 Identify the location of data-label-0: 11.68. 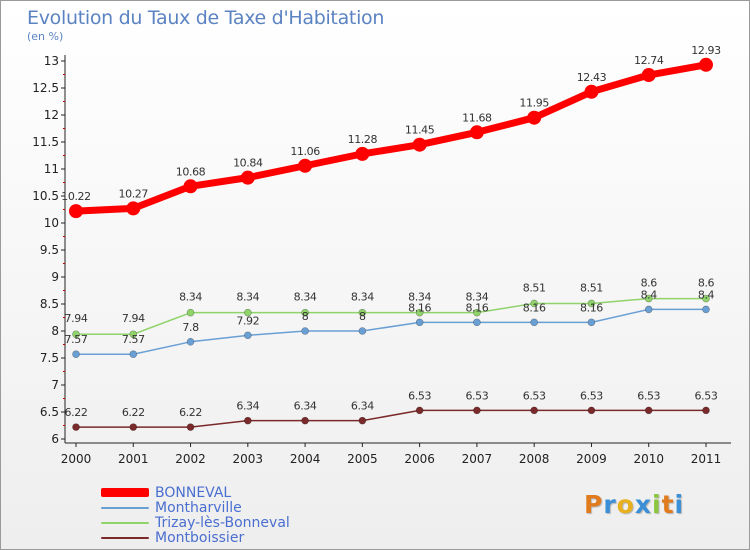
(477, 117).